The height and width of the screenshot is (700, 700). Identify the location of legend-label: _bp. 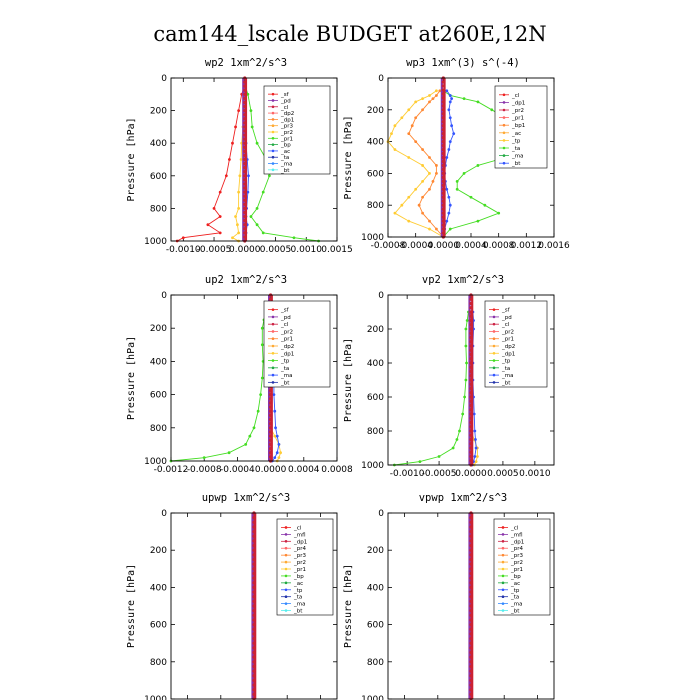
(285, 146).